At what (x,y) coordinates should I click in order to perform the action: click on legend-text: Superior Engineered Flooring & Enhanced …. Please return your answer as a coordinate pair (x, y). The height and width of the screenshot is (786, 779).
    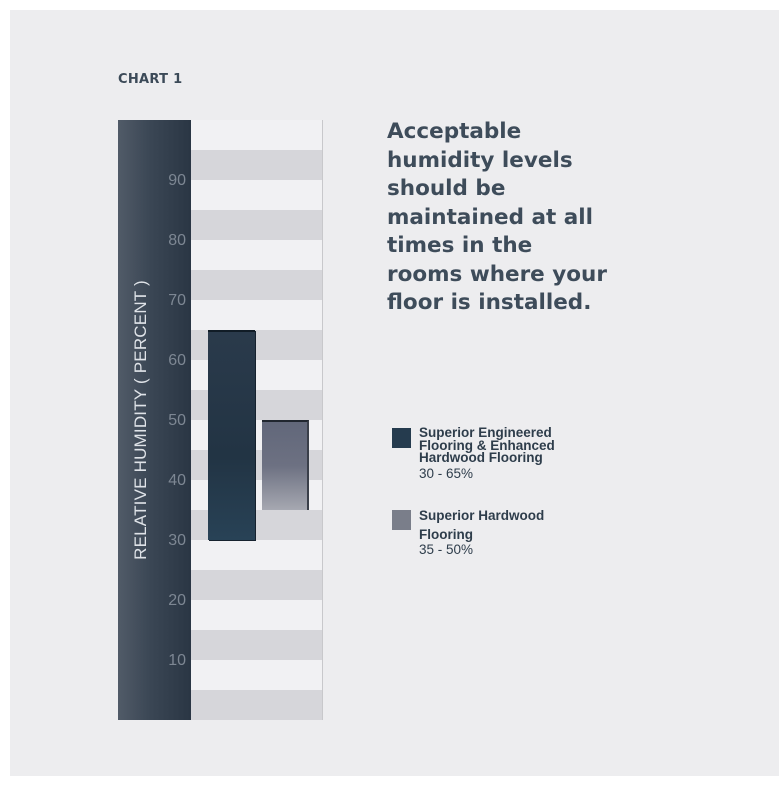
    Looking at the image, I should click on (519, 453).